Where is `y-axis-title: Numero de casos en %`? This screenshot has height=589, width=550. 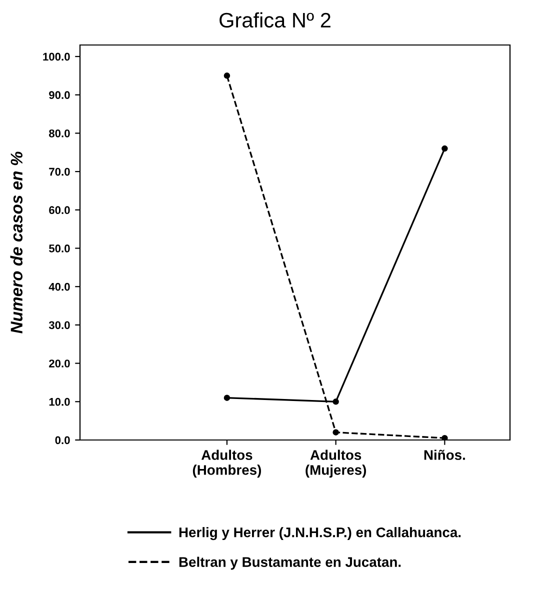
y-axis-title: Numero de casos en % is located at coordinates (16, 243).